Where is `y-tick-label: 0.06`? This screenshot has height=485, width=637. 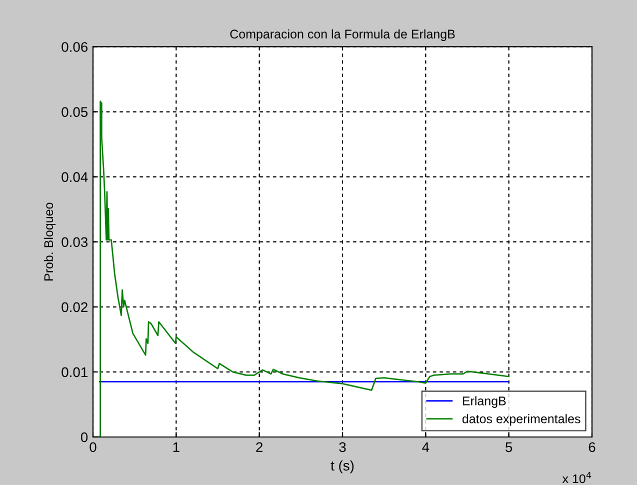
y-tick-label: 0.06 is located at coordinates (75, 47).